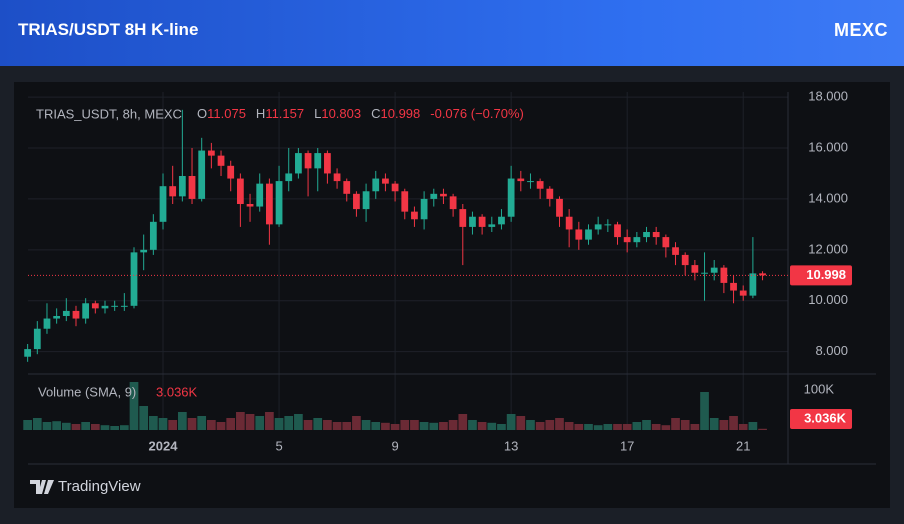 This screenshot has height=524, width=904. Describe the element at coordinates (860, 30) in the screenshot. I see `brand-text: MEXC` at that location.